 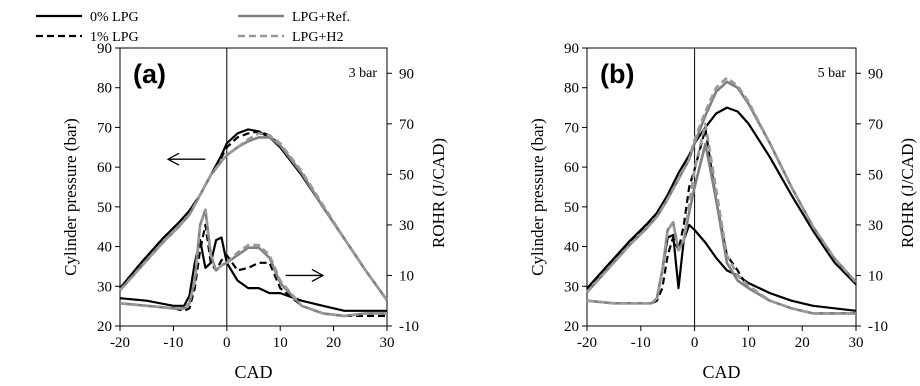 What do you see at coordinates (193, 27) in the screenshot?
I see `legend: 0% LPG 1% LPG LPG+Ref. LPG+H2` at bounding box center [193, 27].